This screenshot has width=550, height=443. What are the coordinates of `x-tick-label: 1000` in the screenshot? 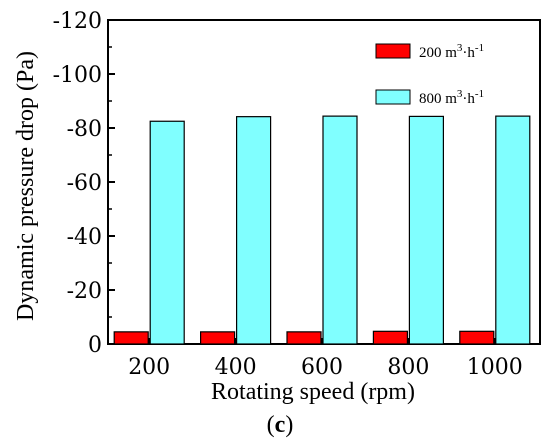 It's located at (495, 367).